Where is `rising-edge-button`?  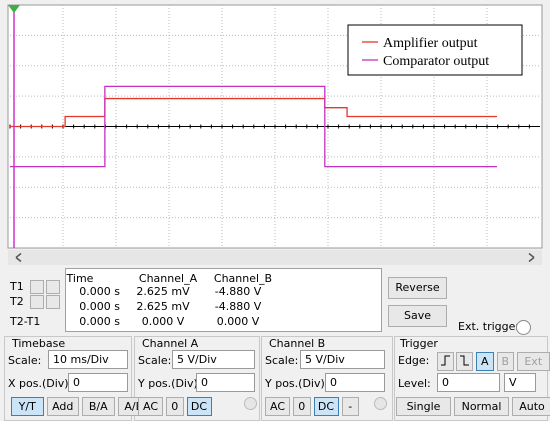 rising-edge-button is located at coordinates (445, 361).